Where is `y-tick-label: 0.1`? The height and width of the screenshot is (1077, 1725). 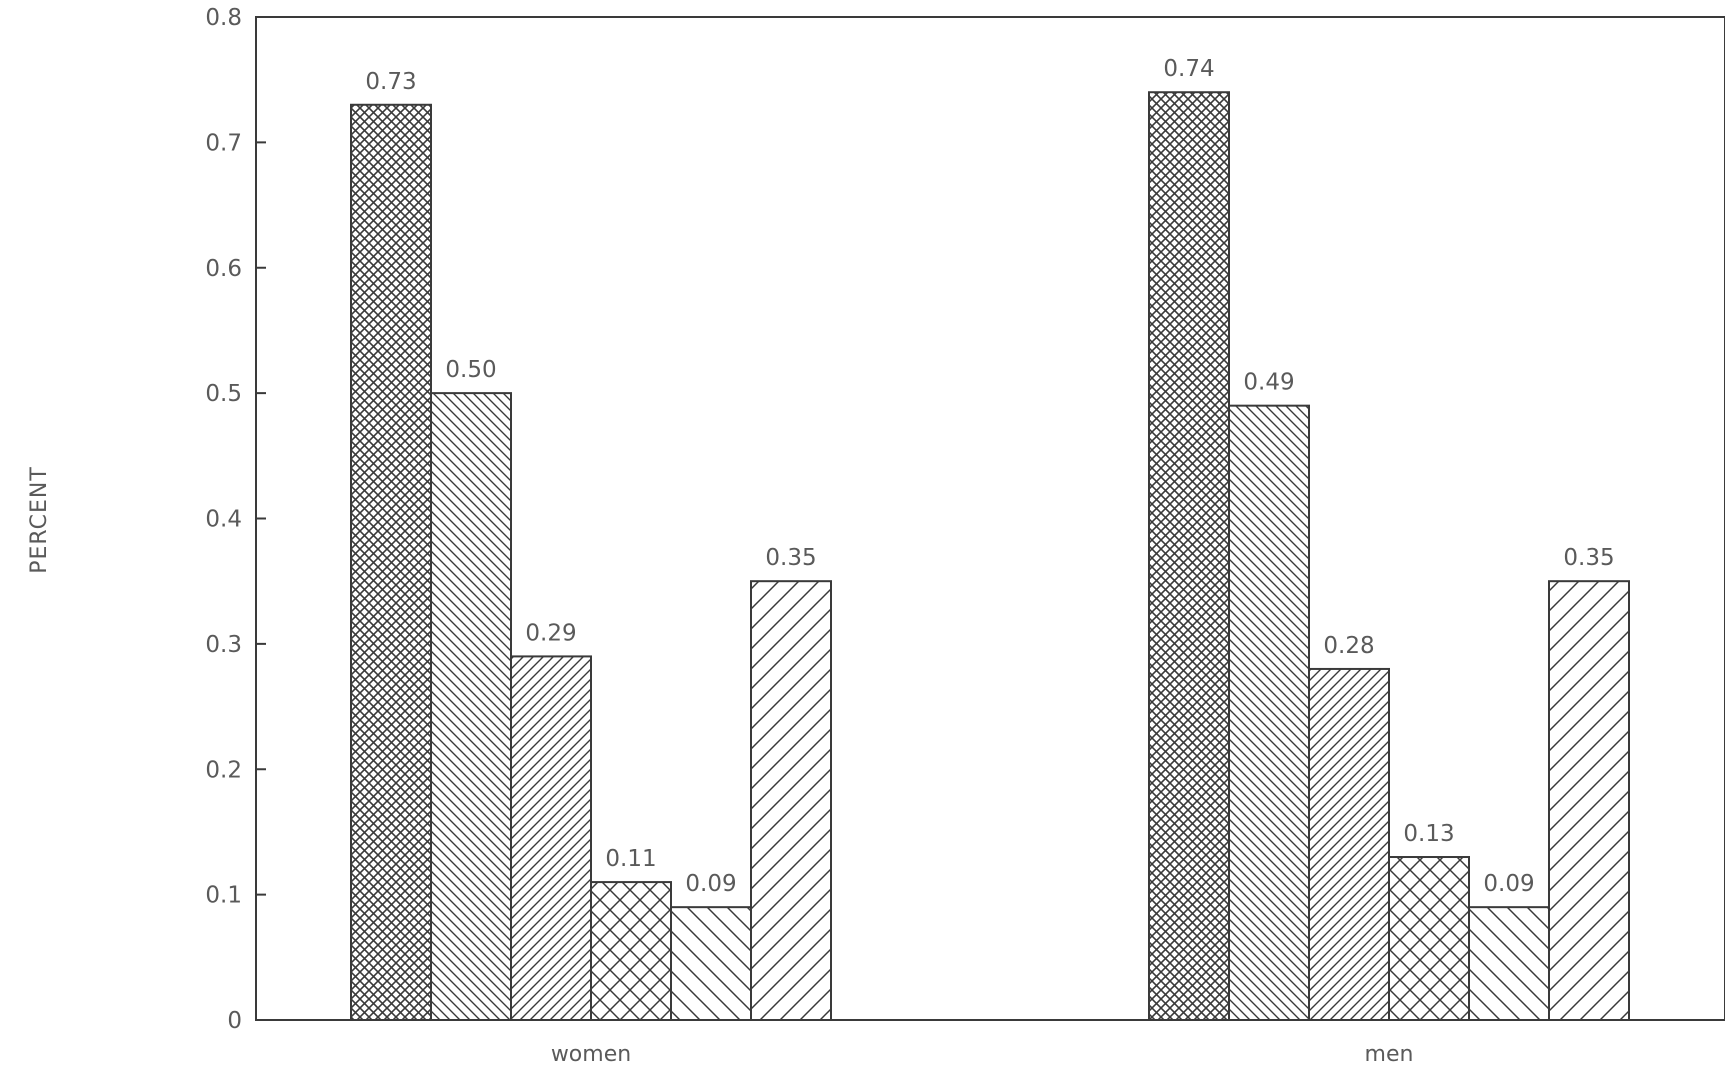 y-tick-label: 0.1 is located at coordinates (223, 896).